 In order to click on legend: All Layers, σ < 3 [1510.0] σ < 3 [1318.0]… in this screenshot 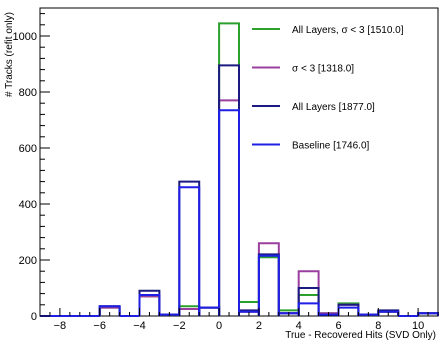, I will do `click(328, 88)`.